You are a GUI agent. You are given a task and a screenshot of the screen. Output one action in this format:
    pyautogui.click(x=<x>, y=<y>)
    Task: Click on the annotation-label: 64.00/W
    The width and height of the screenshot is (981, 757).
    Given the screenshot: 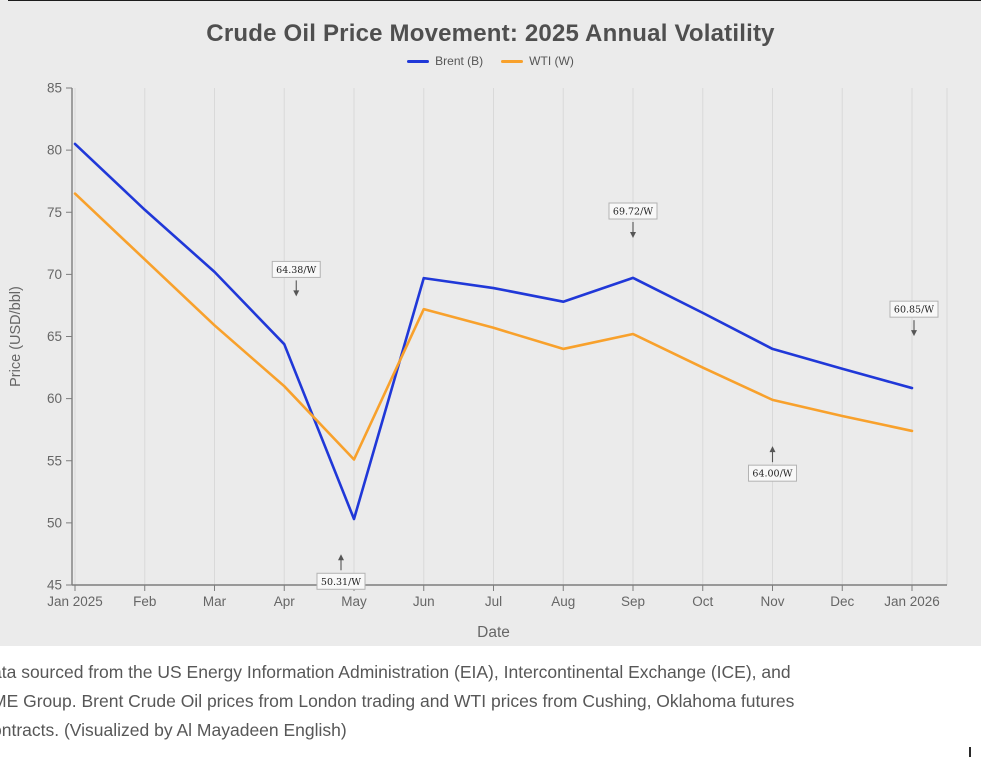 What is the action you would take?
    pyautogui.click(x=772, y=474)
    